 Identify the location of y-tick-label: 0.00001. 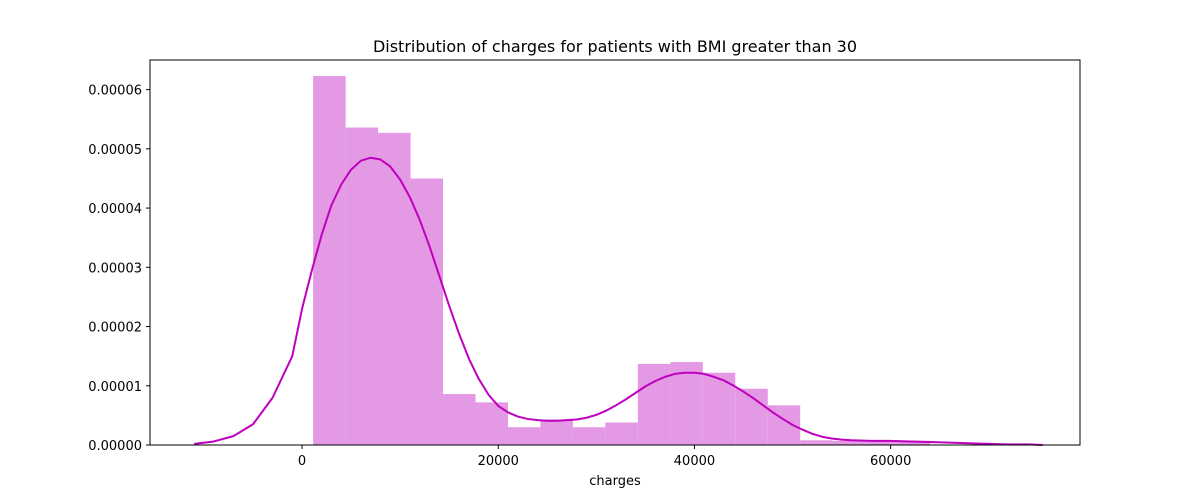
(115, 387).